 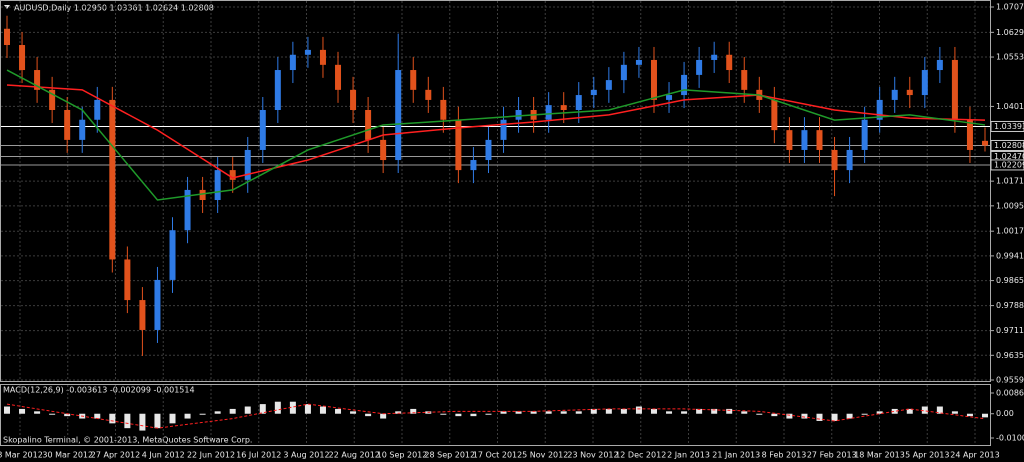 I want to click on price-label: 1.03393, so click(x=1009, y=126).